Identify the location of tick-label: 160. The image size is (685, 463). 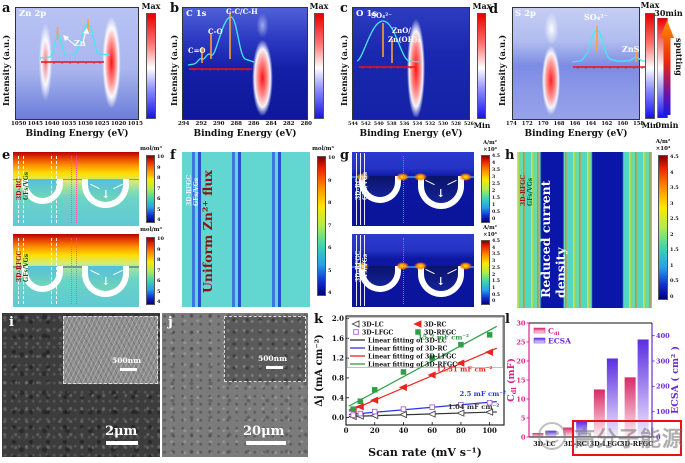
(623, 124).